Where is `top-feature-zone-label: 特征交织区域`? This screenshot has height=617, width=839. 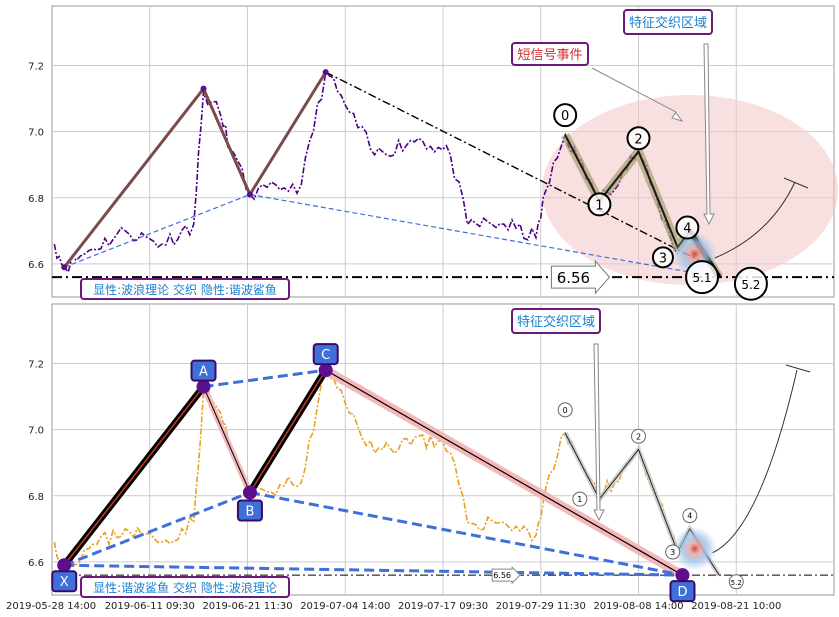 top-feature-zone-label: 特征交织区域 is located at coordinates (668, 23).